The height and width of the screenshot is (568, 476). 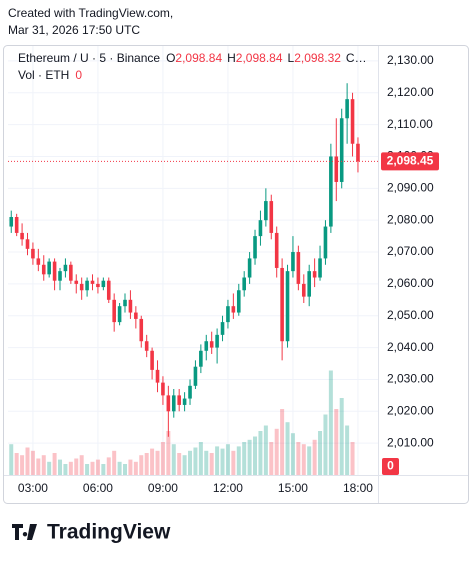 What do you see at coordinates (43, 75) in the screenshot?
I see `vol-label: Vol · ETH` at bounding box center [43, 75].